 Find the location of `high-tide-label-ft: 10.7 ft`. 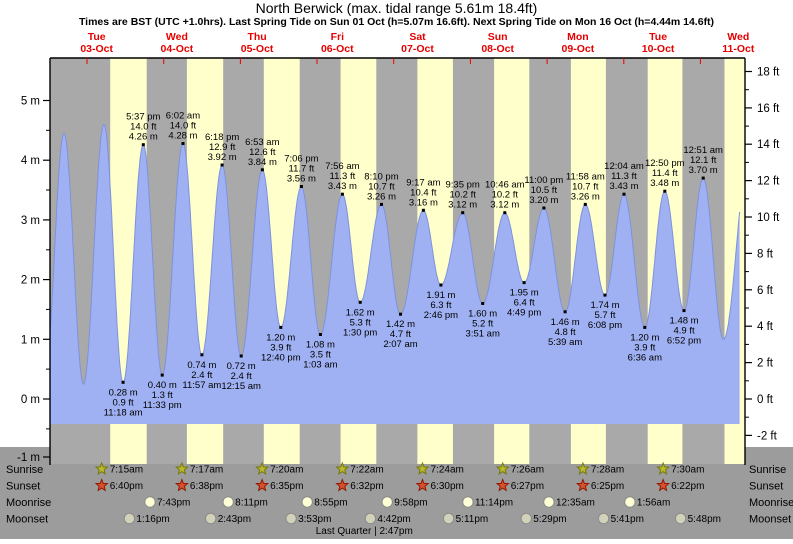

high-tide-label-ft: 10.7 ft is located at coordinates (381, 186).